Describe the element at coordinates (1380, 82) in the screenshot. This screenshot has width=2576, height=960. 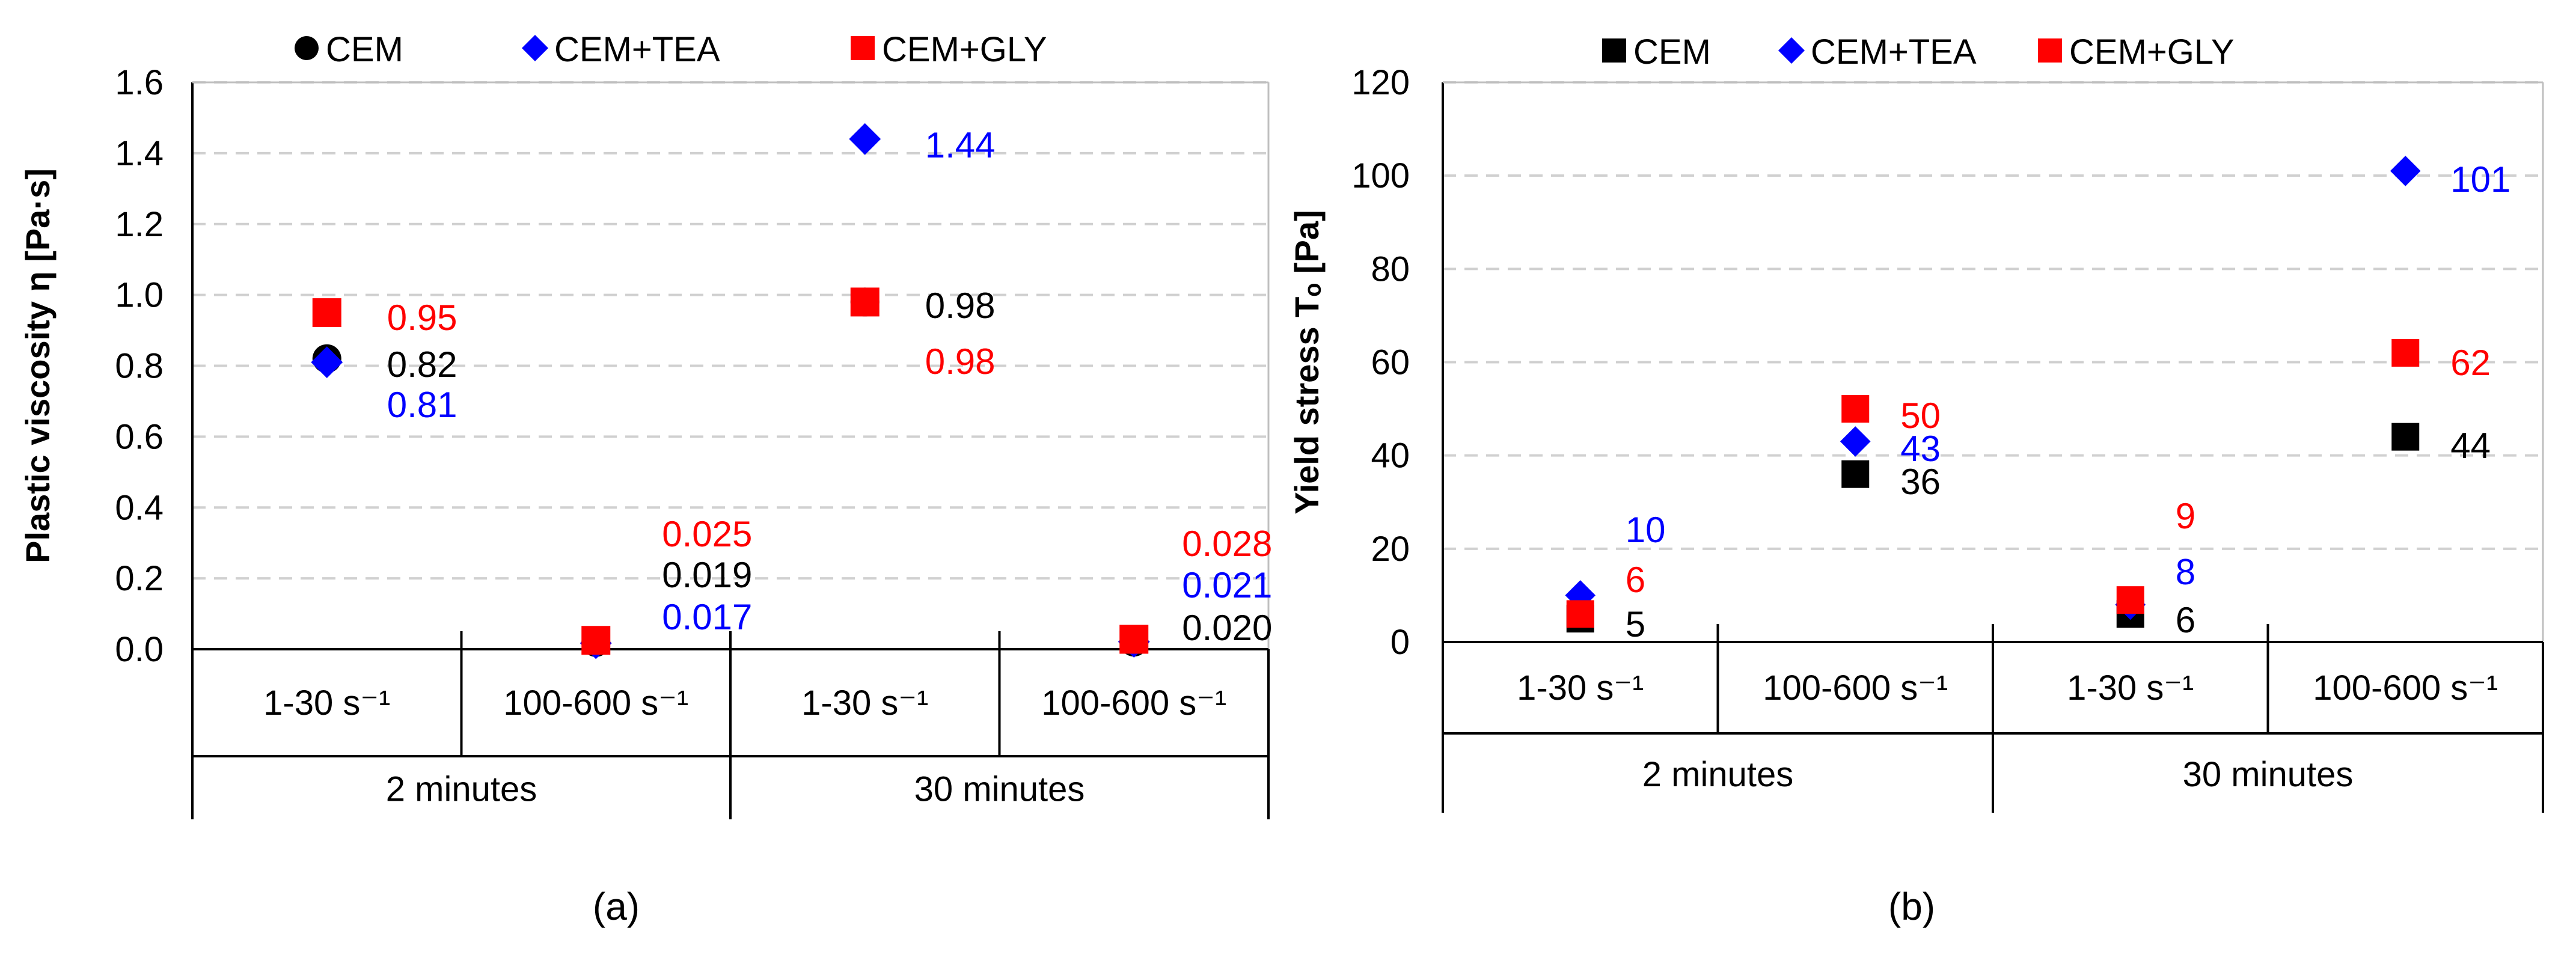
I see `y-tick-label: 120` at that location.